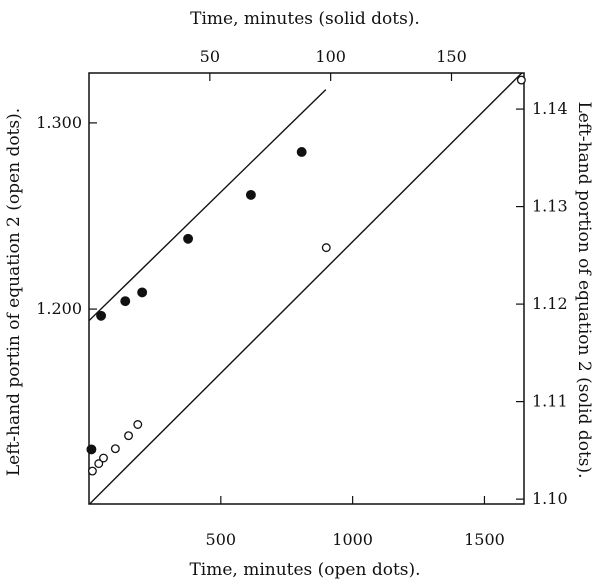 Image resolution: width=594 pixels, height=580 pixels. Describe the element at coordinates (59, 122) in the screenshot. I see `left-tick-label: 1.300` at that location.